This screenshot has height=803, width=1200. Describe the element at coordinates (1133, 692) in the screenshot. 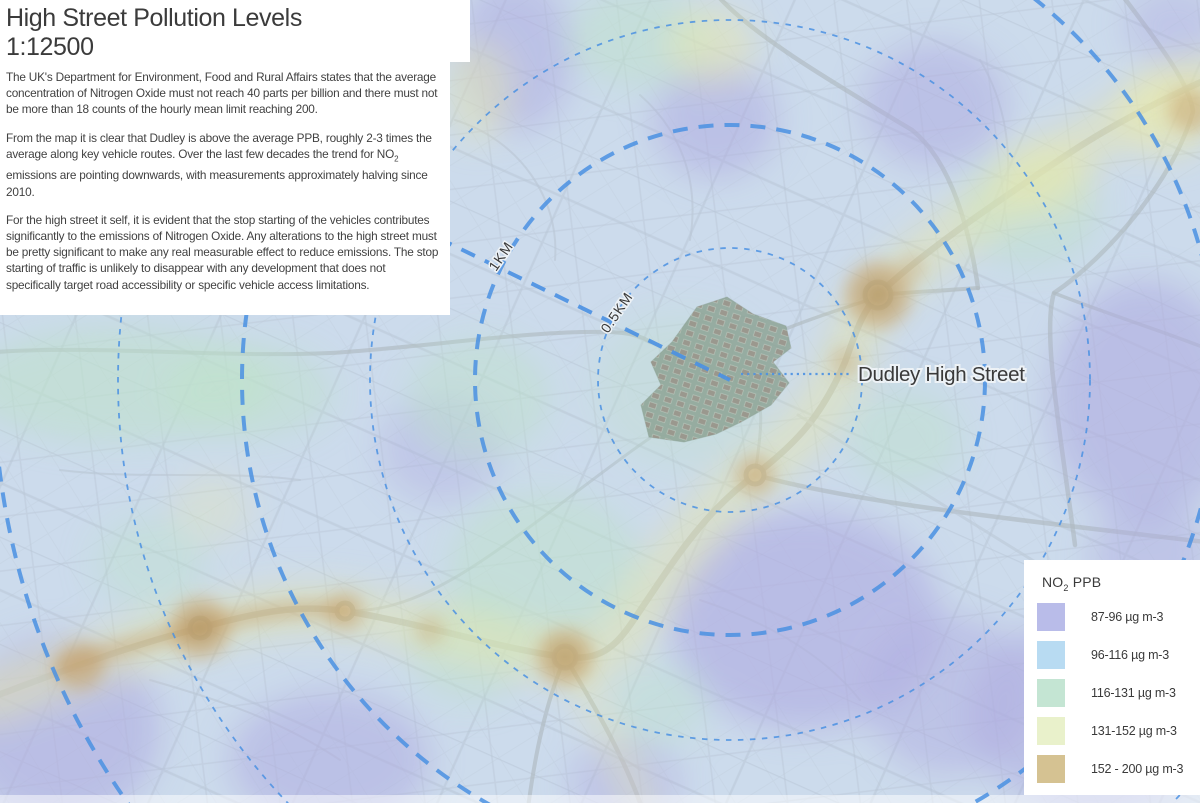

I see `legend-label: 116-131 µg m-3` at that location.